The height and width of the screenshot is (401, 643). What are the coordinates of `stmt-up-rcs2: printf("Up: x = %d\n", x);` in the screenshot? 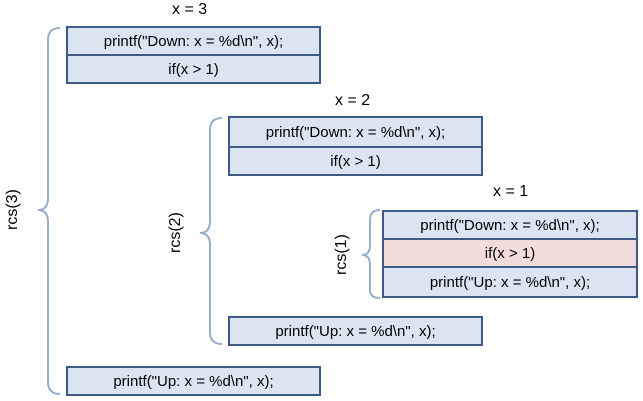 It's located at (355, 331).